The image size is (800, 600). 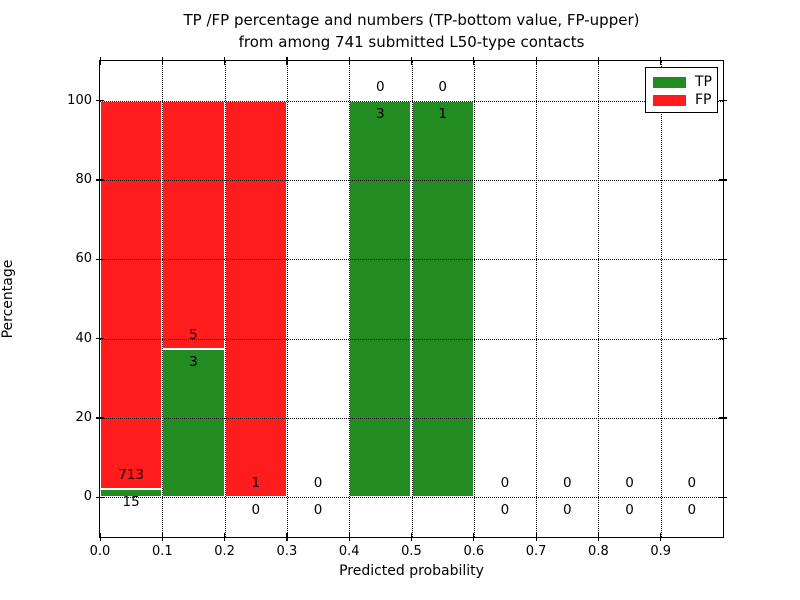 What do you see at coordinates (193, 334) in the screenshot?
I see `fp-count-label: 5` at bounding box center [193, 334].